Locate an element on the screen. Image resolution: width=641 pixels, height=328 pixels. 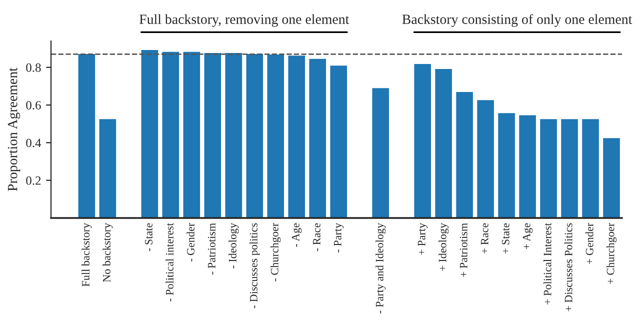
x-tick-label: + Churchgoer is located at coordinates (611, 253).